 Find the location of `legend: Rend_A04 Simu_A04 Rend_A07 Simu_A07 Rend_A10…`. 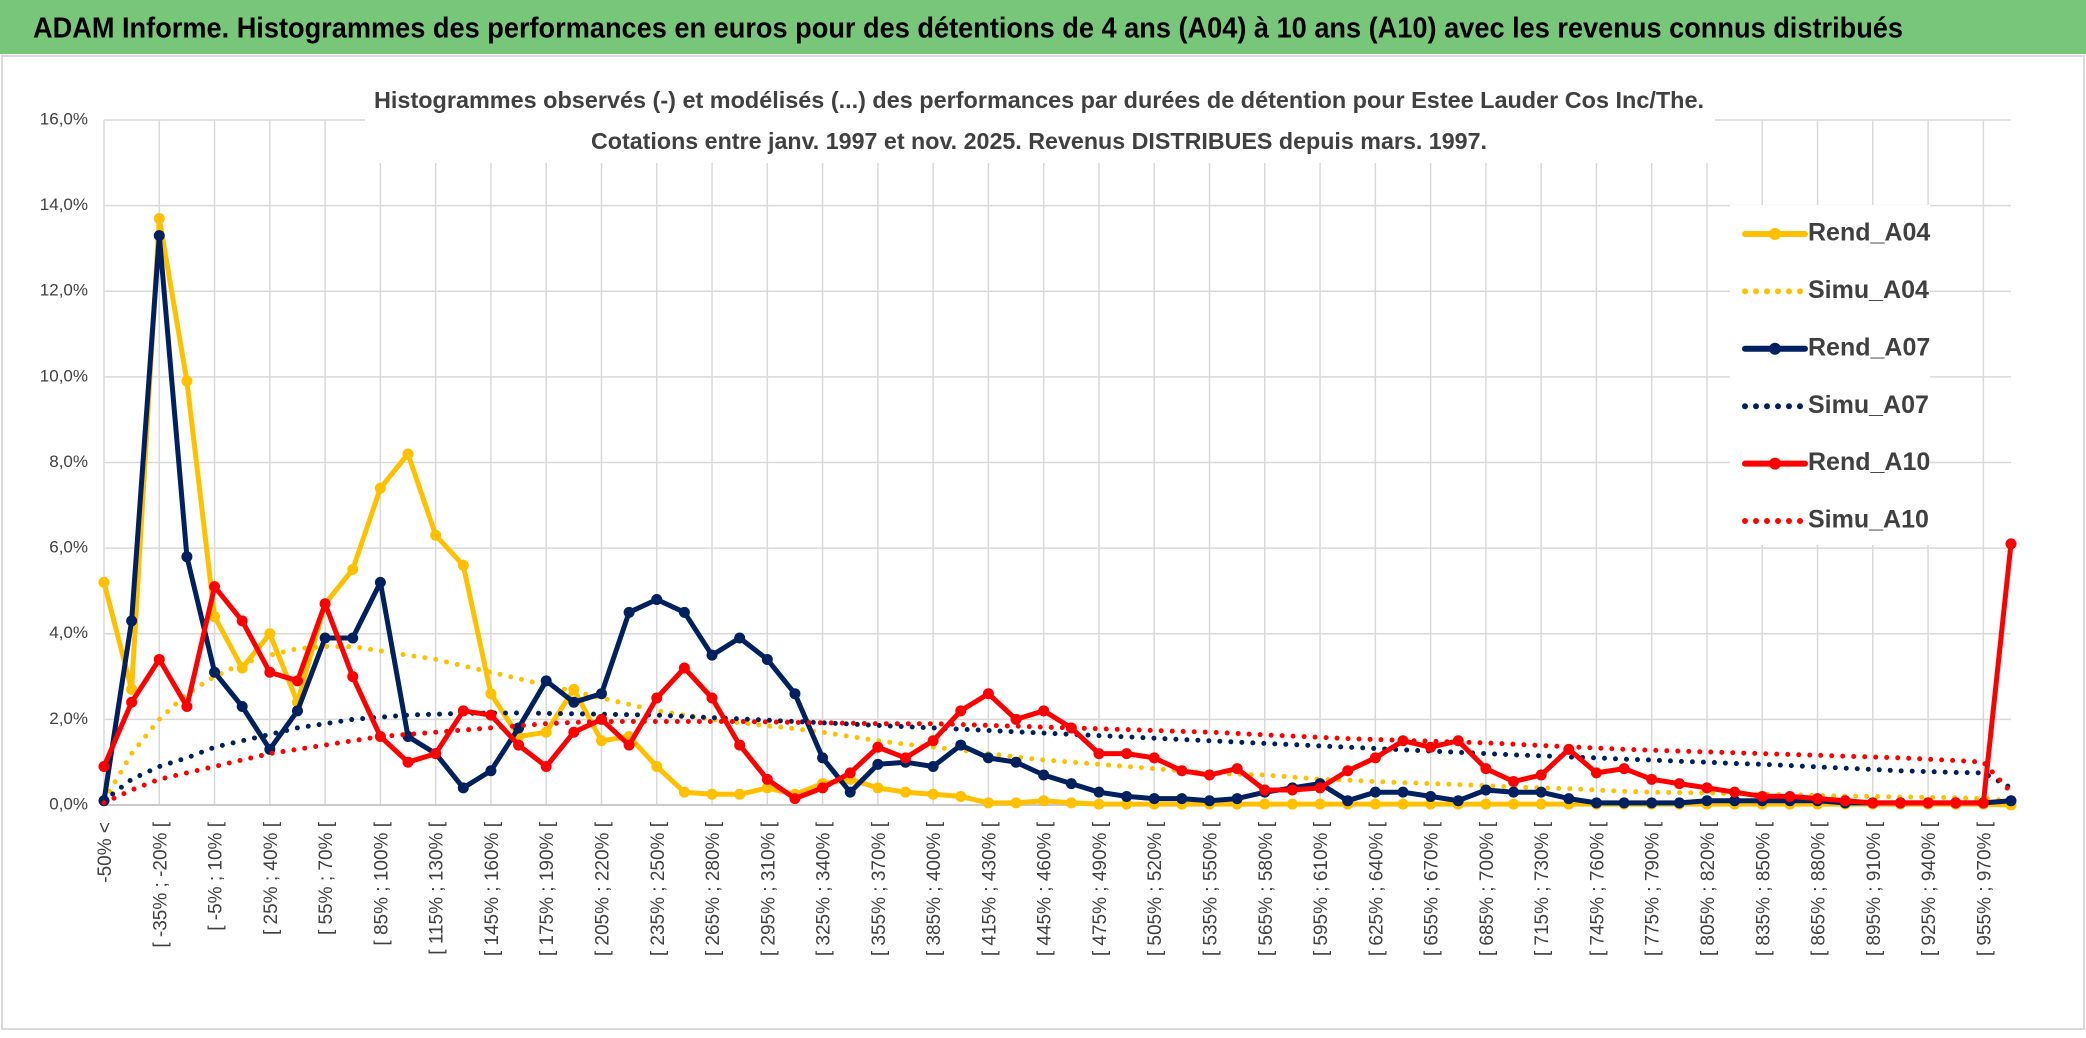

legend: Rend_A04 Simu_A04 Rend_A07 Simu_A07 Rend_A10… is located at coordinates (1836, 376).